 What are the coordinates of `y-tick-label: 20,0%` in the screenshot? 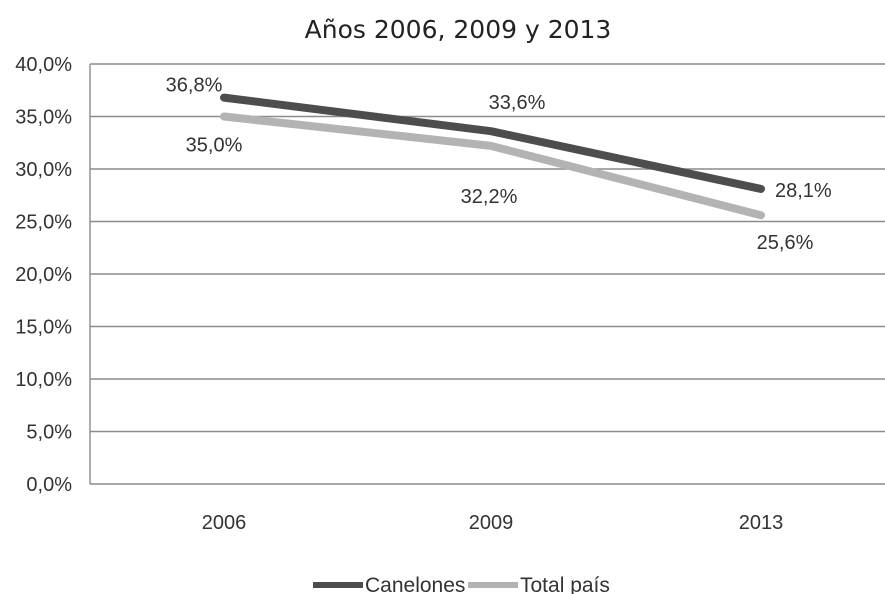 It's located at (43, 275).